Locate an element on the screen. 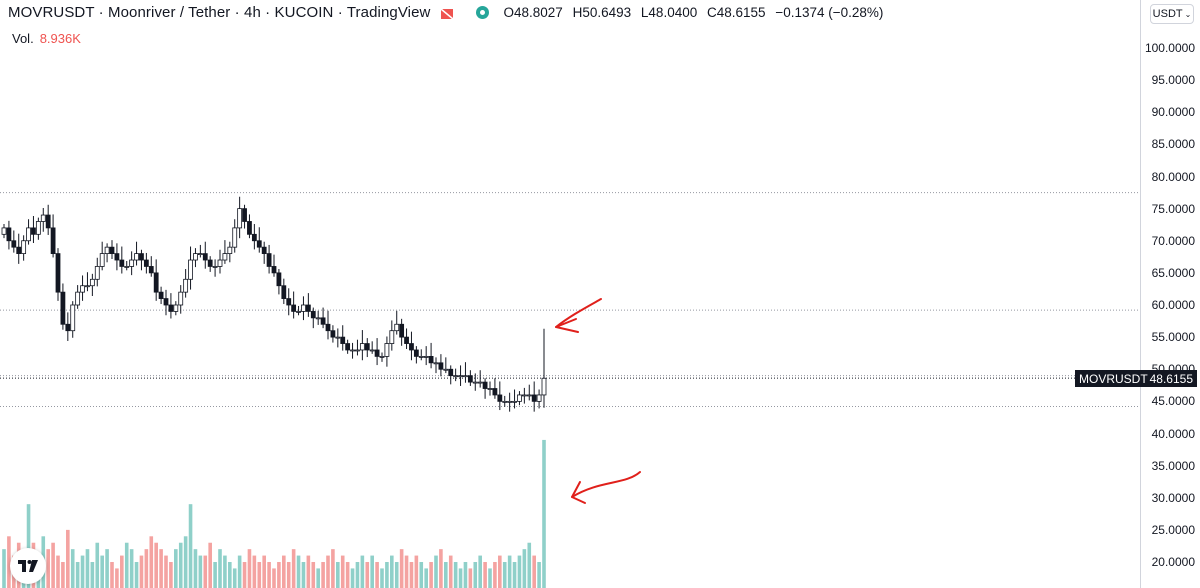  currency-selector: USDT ⌄ is located at coordinates (1172, 14).